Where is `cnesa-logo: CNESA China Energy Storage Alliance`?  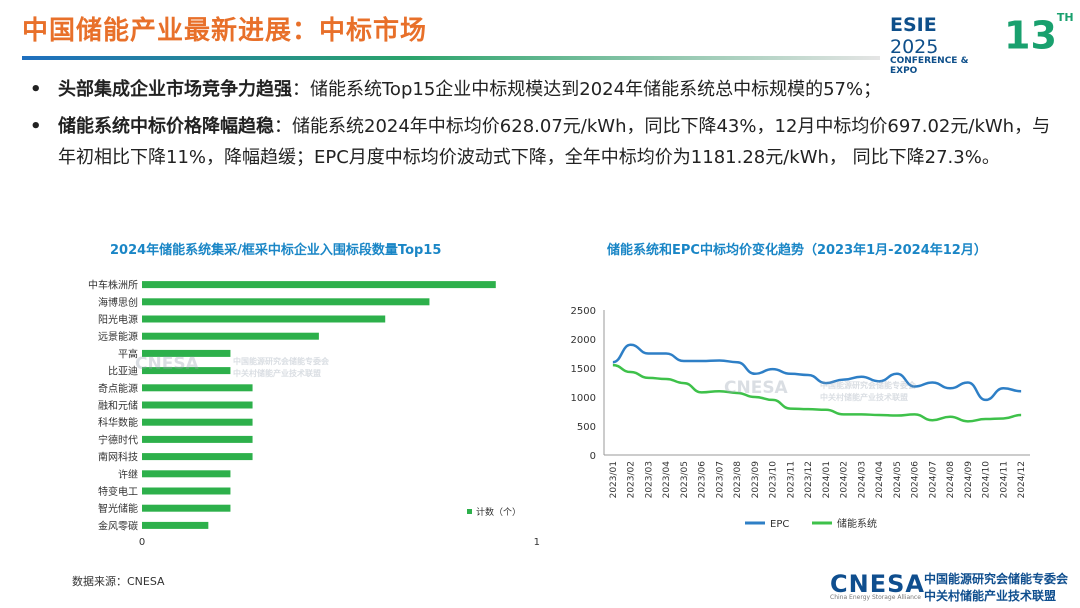
cnesa-logo: CNESA China Energy Storage Alliance is located at coordinates (877, 585).